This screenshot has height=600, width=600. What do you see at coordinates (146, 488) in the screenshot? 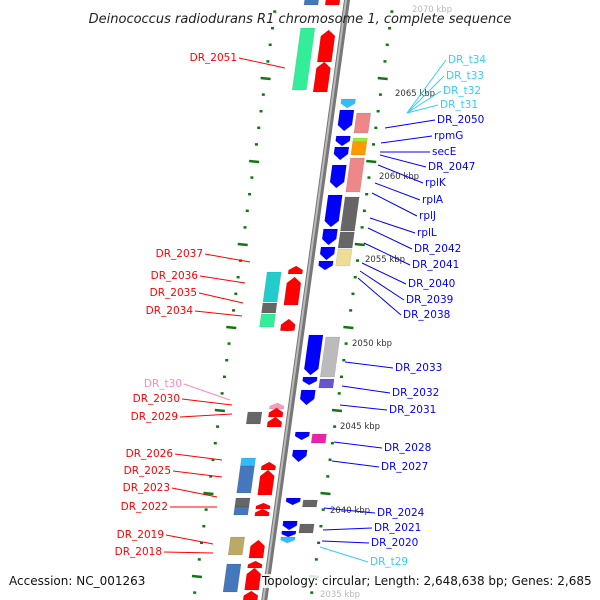
I see `feature-label: DR_2023` at bounding box center [146, 488].